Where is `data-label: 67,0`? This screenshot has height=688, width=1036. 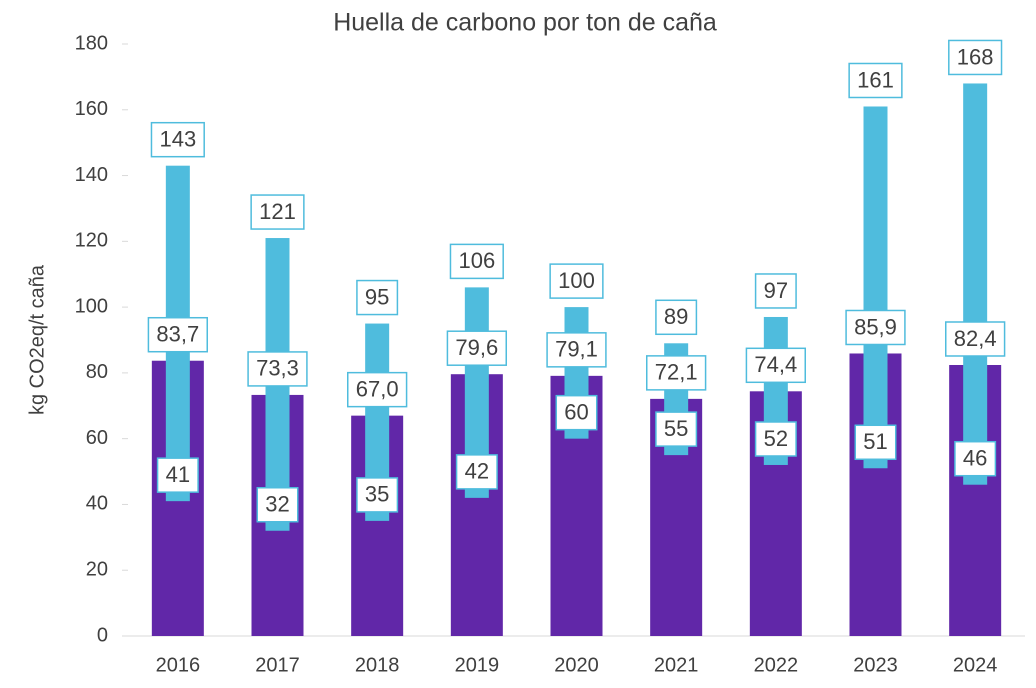
data-label: 67,0 is located at coordinates (377, 388).